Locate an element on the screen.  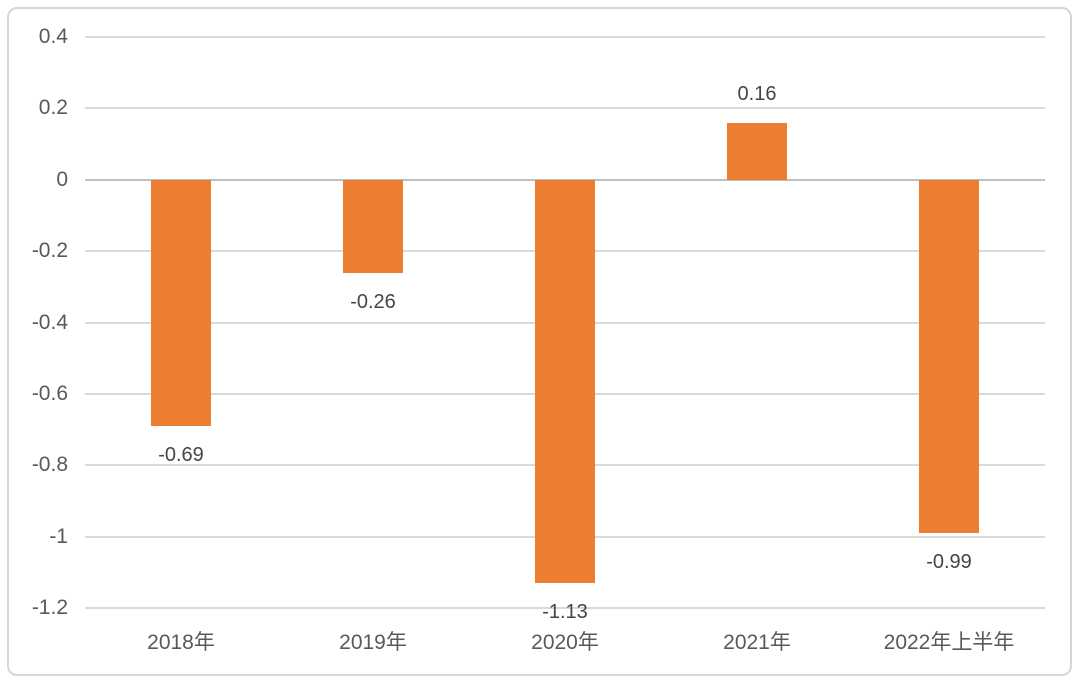
y-axis-tick-label: -1 is located at coordinates (58, 536).